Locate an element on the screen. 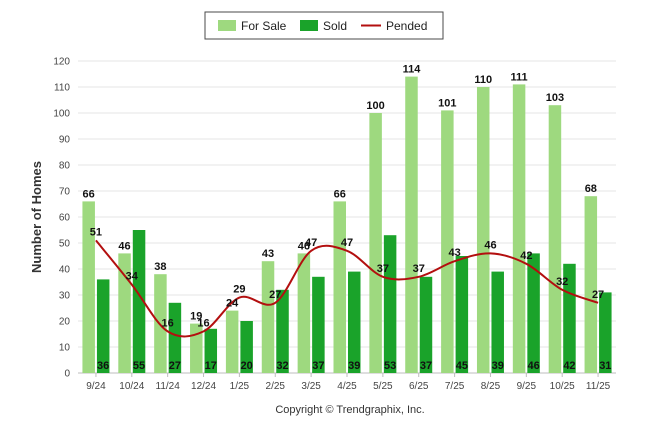 Image resolution: width=646 pixels, height=434 pixels. data-label-sold: 55 is located at coordinates (139, 366).